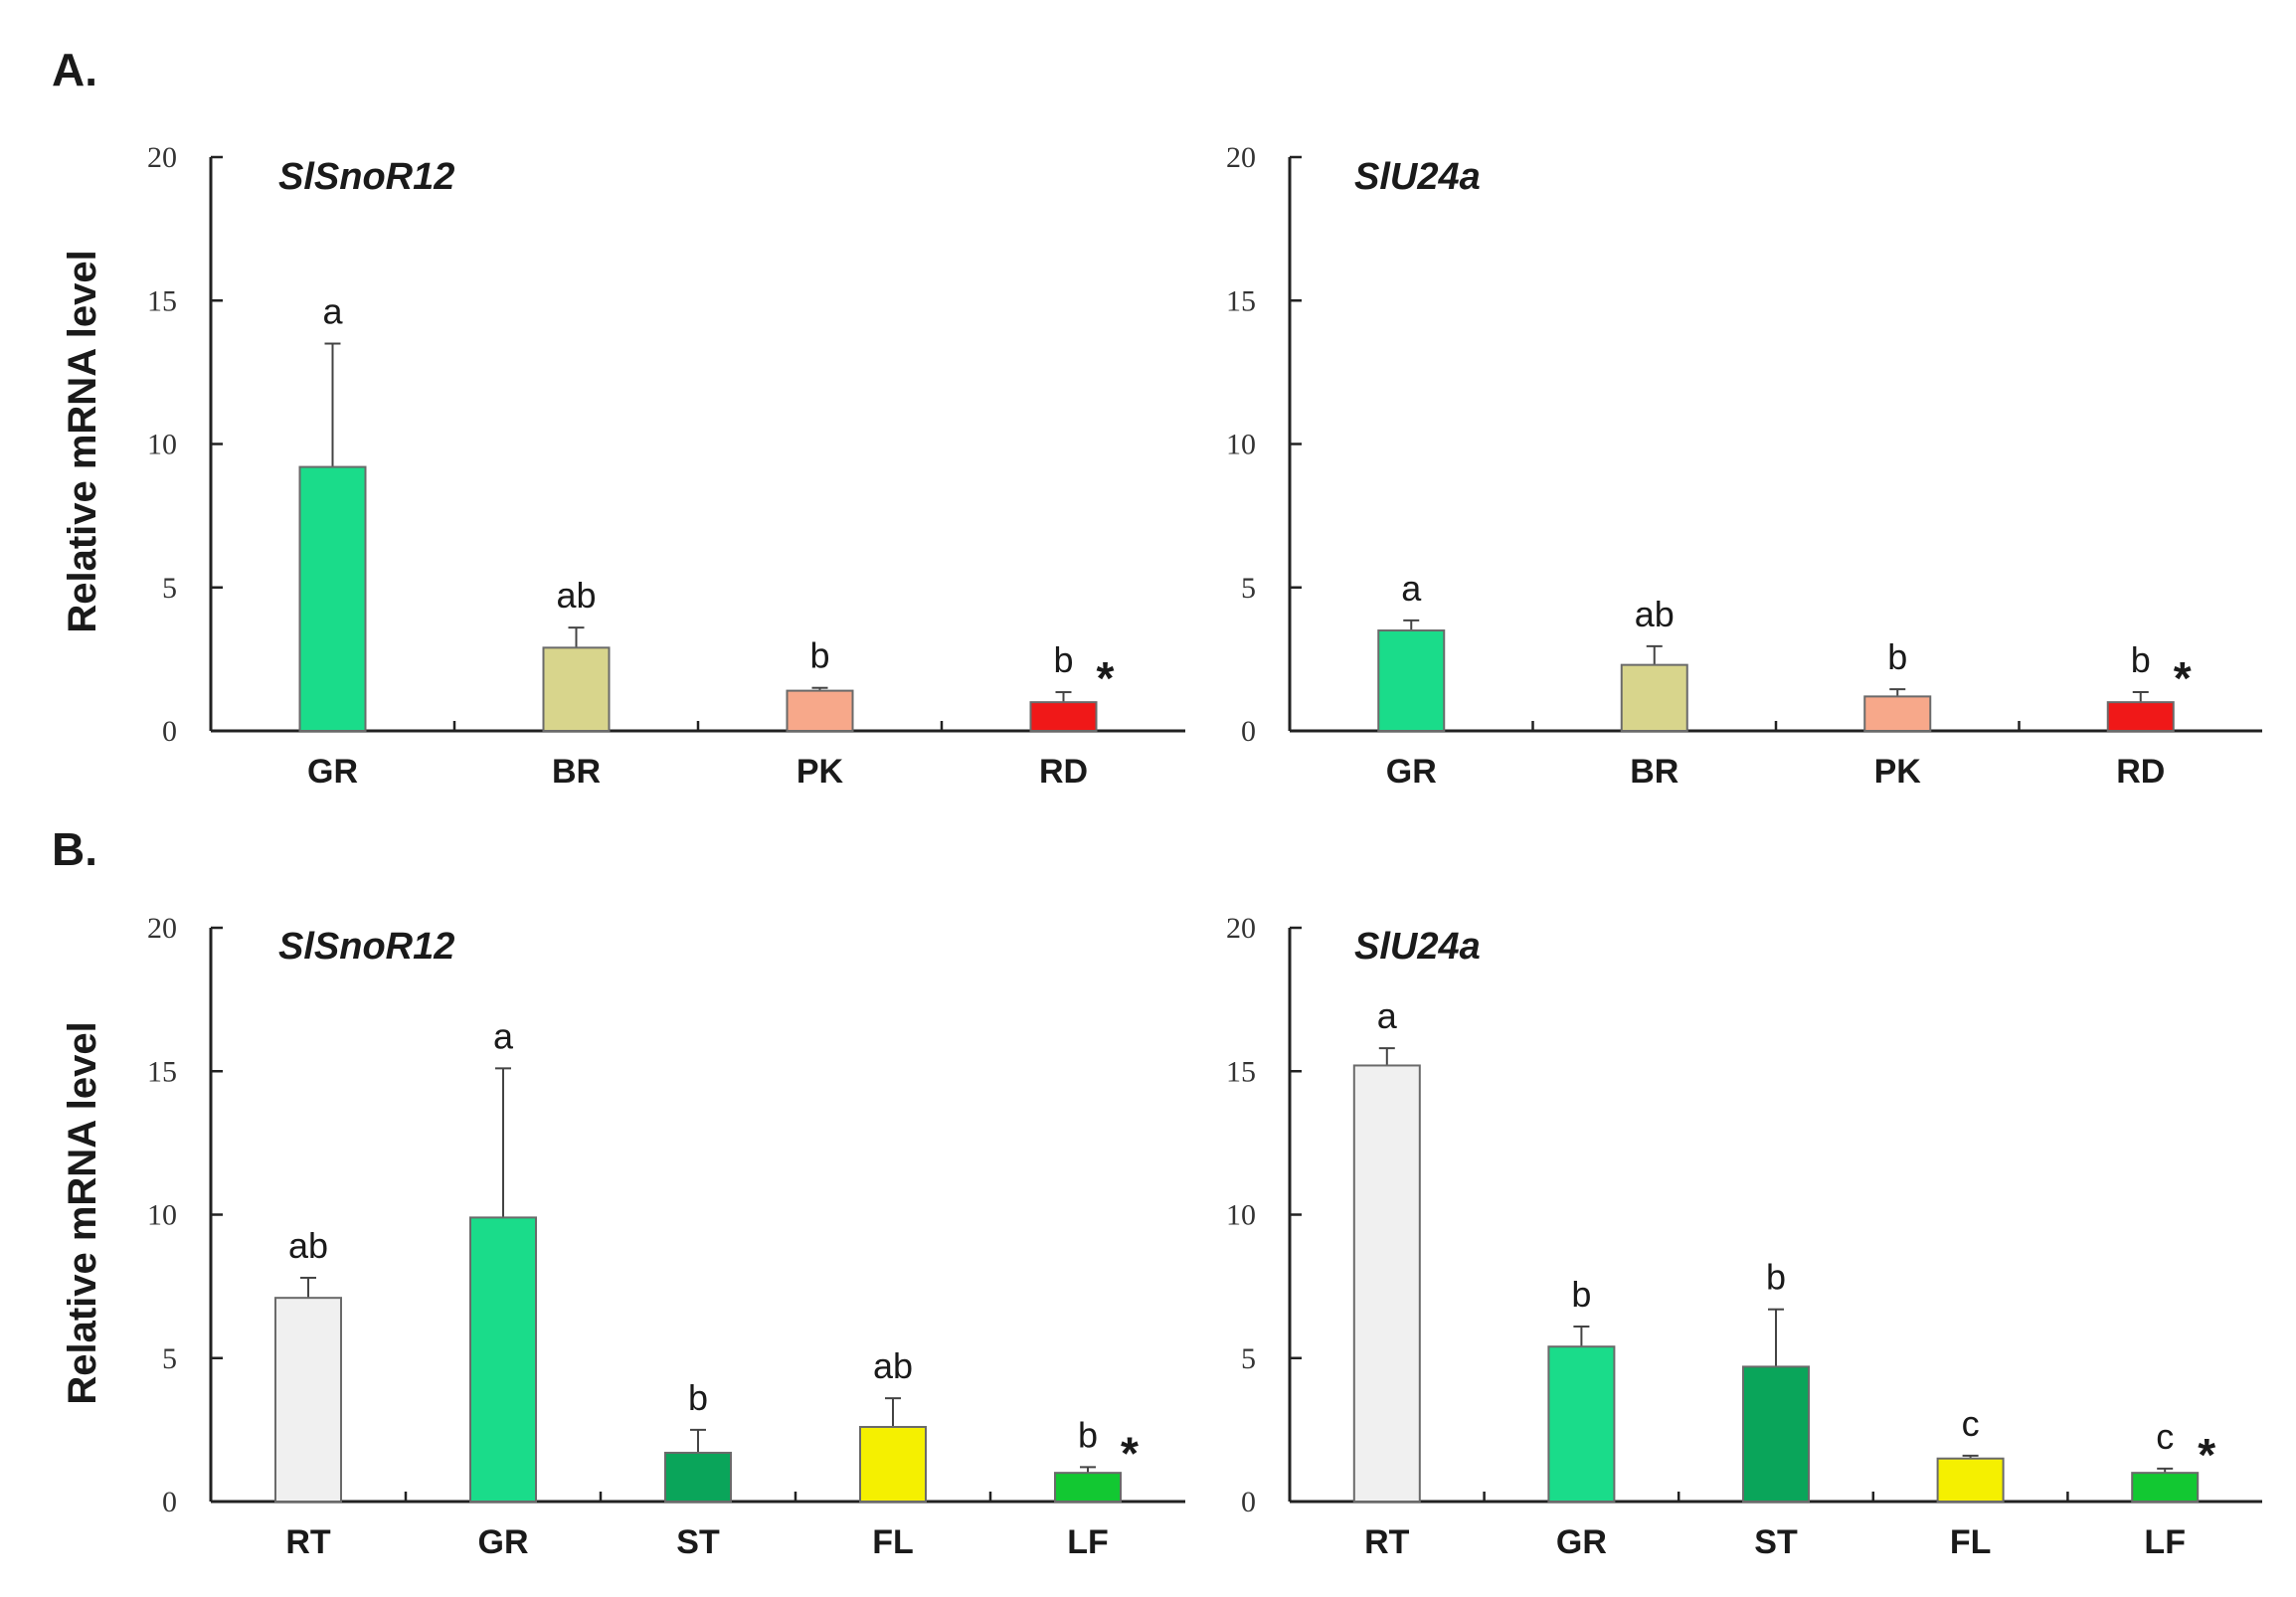 This screenshot has width=2296, height=1597. I want to click on panel-label-b: B., so click(74, 849).